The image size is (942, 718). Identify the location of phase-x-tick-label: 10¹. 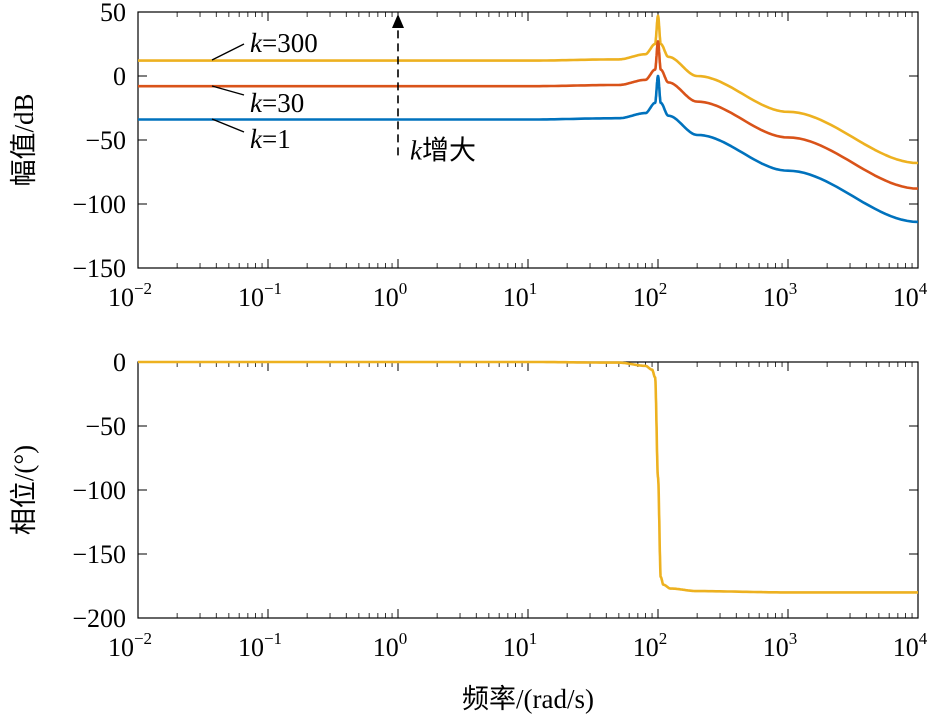
(520, 645).